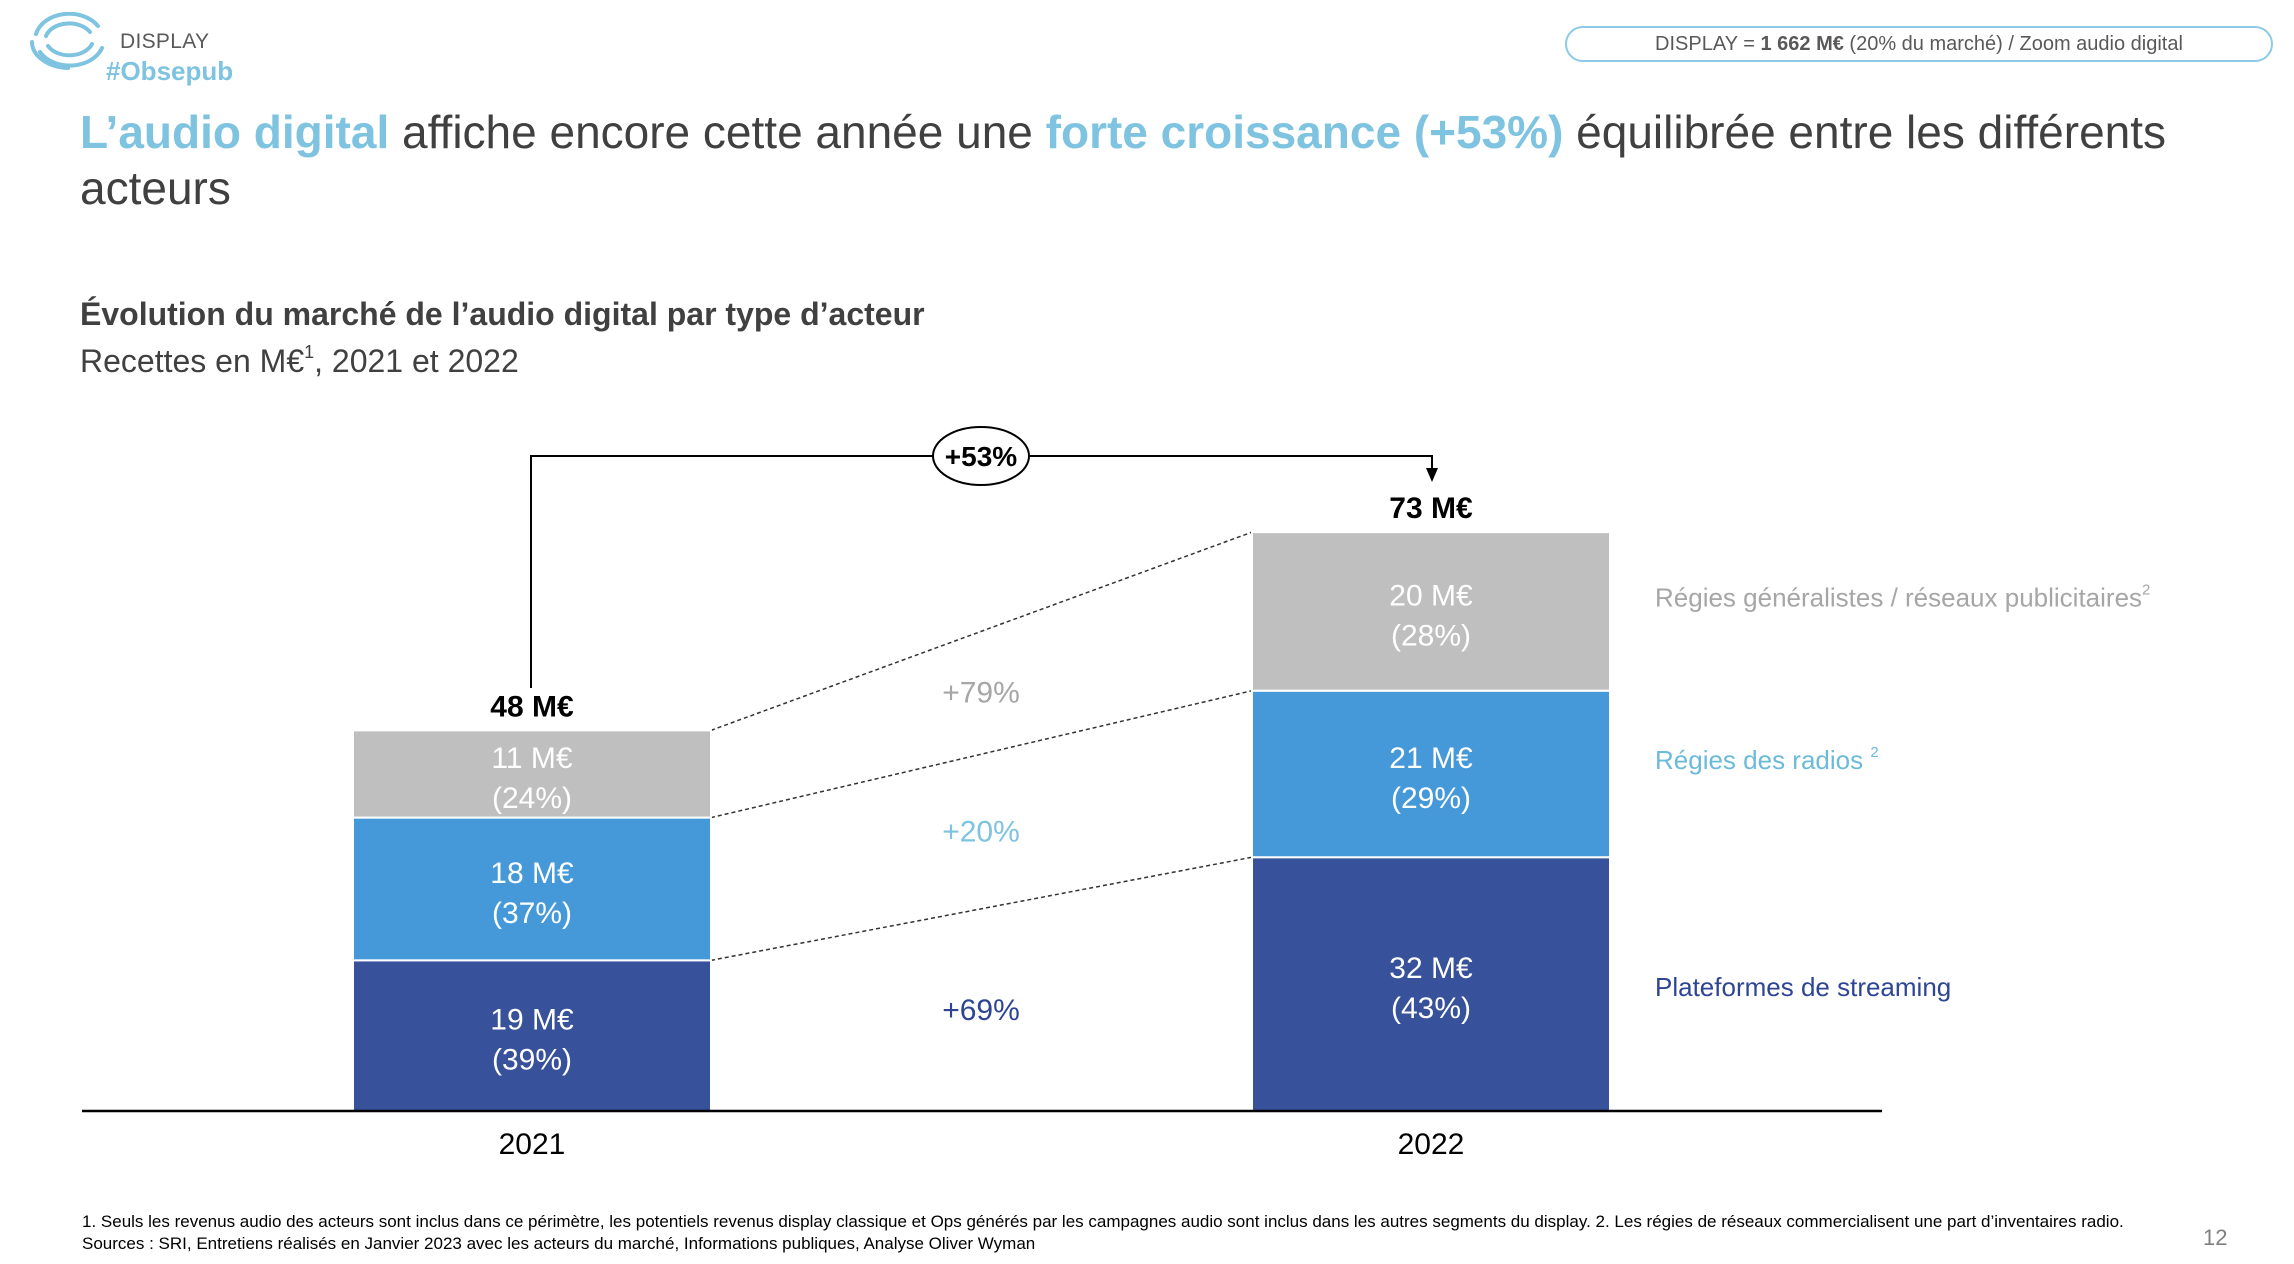 This screenshot has height=1264, width=2294. I want to click on total-growth-label: +53%, so click(981, 456).